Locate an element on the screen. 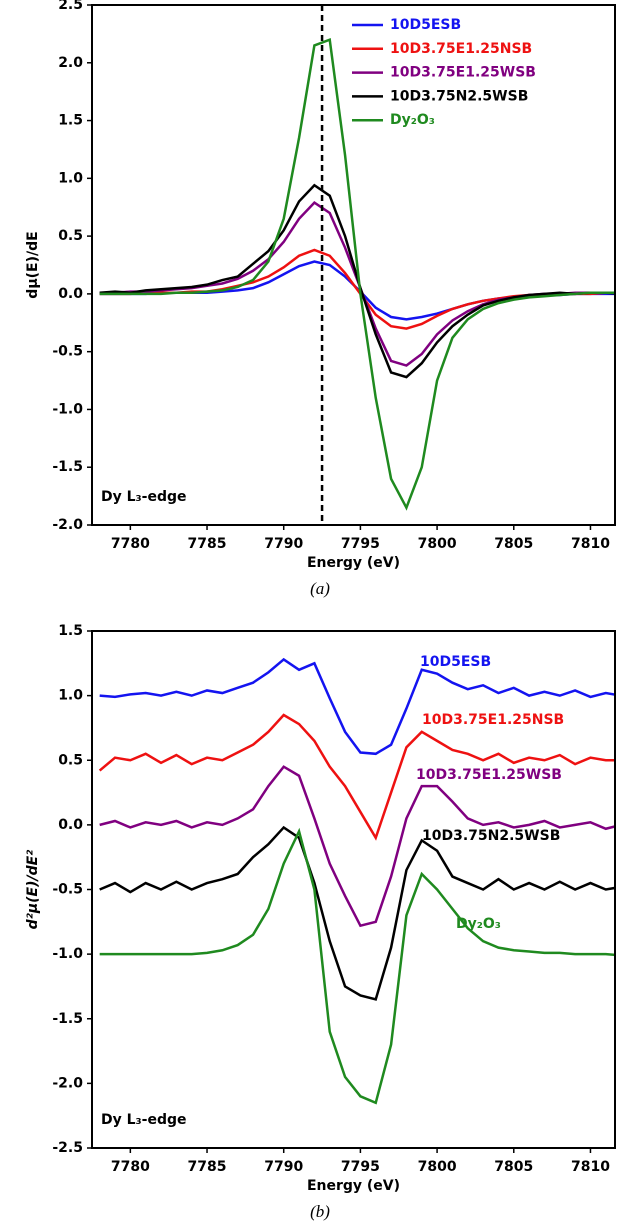  series-label: 10D5ESB is located at coordinates (455, 662).